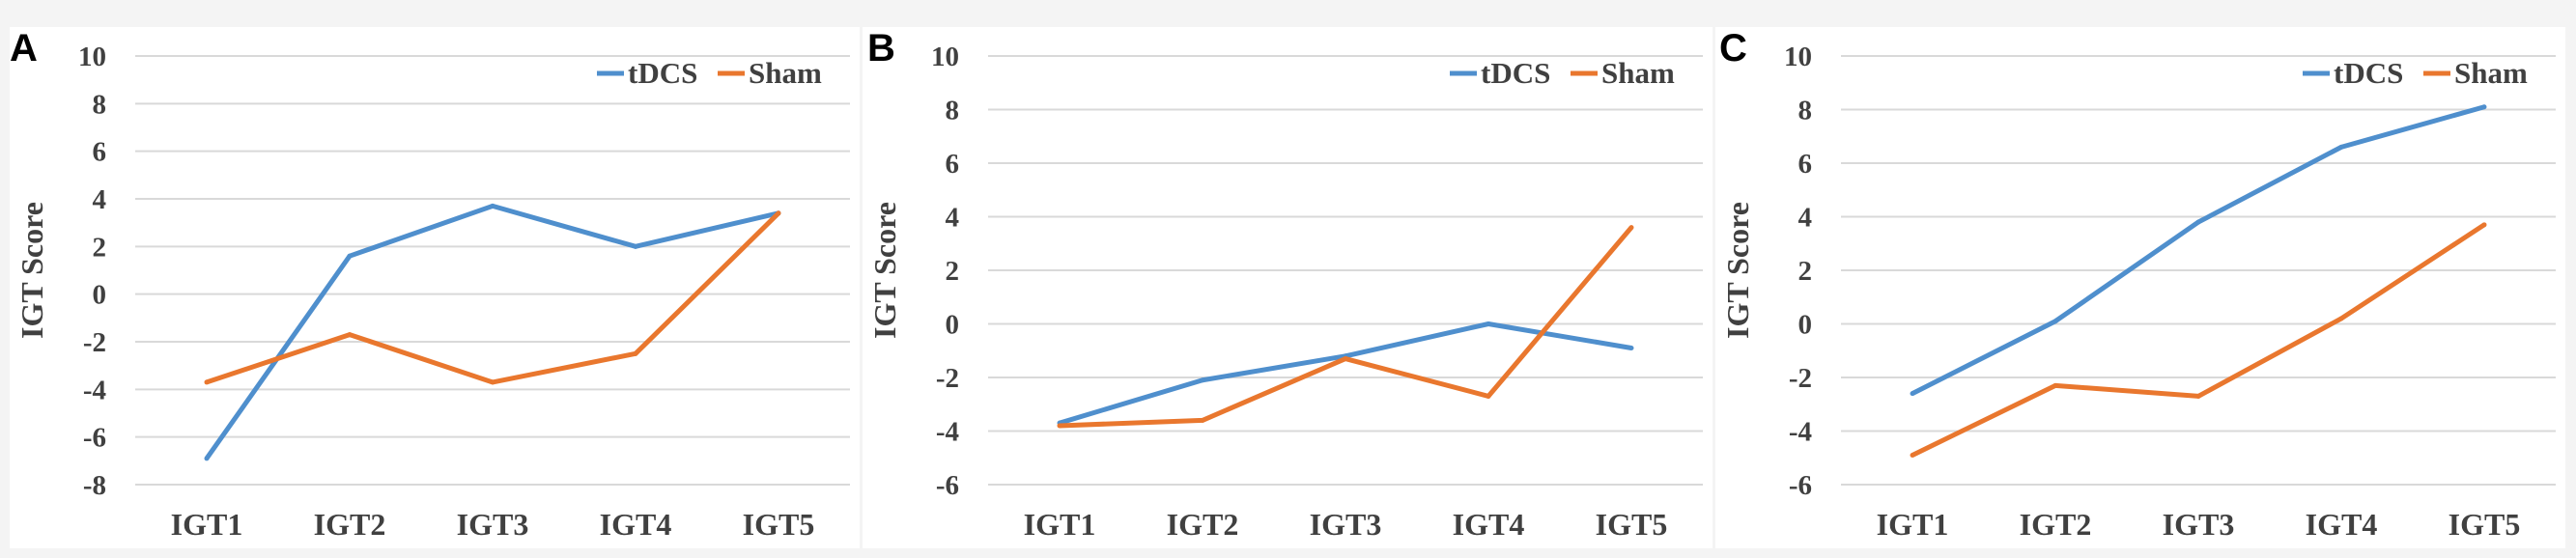  What do you see at coordinates (24, 48) in the screenshot?
I see `panel-label-a: A` at bounding box center [24, 48].